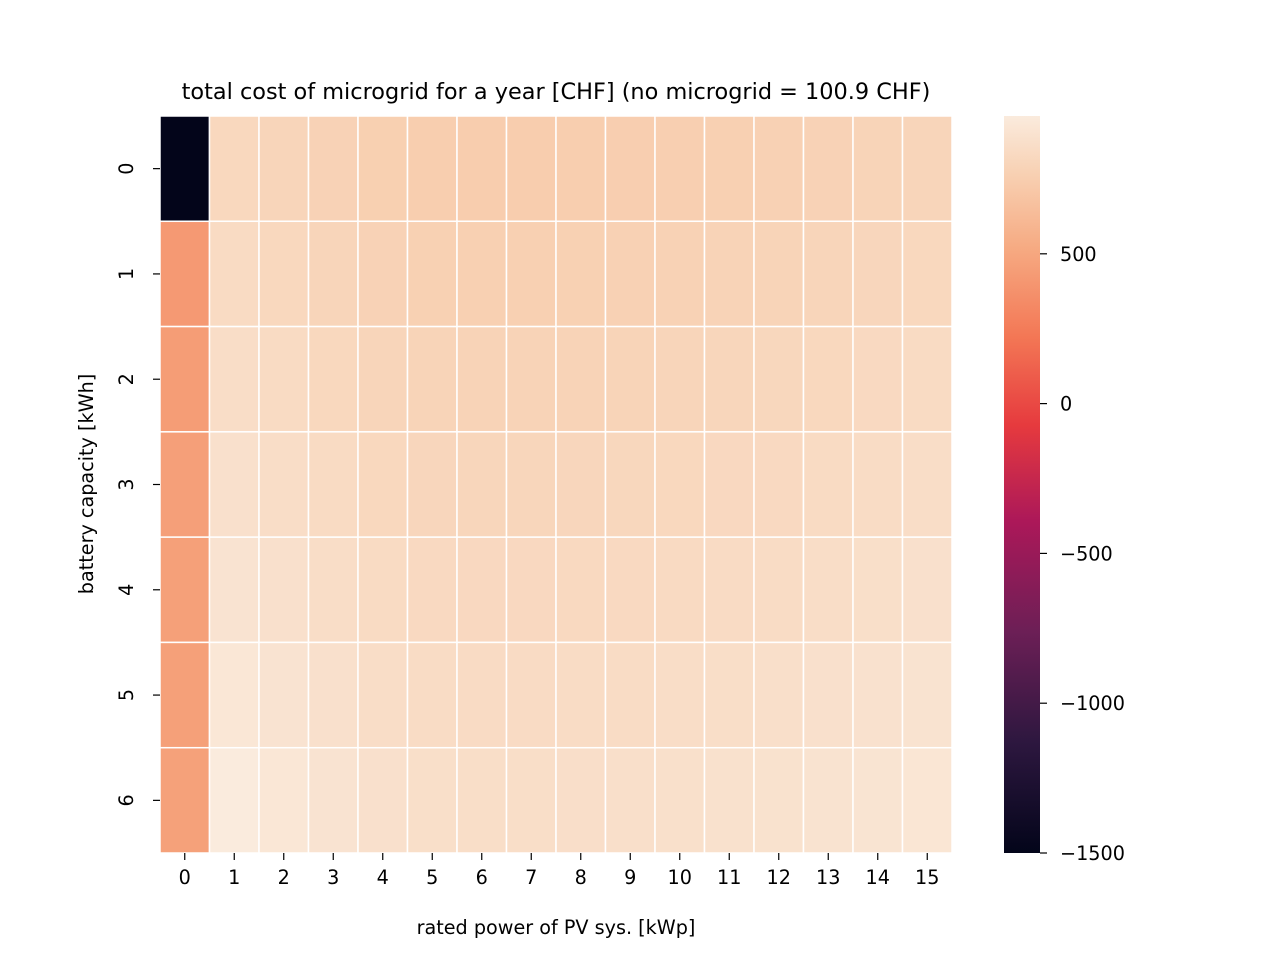 This screenshot has width=1280, height=960. What do you see at coordinates (234, 877) in the screenshot?
I see `x-tick-label: 1` at bounding box center [234, 877].